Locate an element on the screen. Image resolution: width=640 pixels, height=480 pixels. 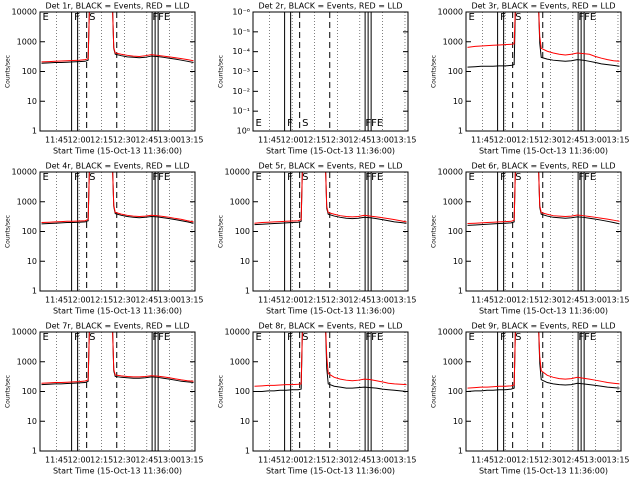
panel-title: Det 5r, BLACK = Events, RED = LLD is located at coordinates (330, 166).